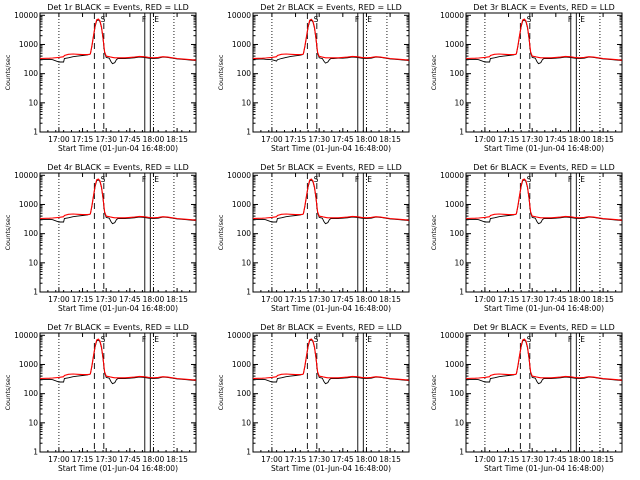 The image size is (640, 480). I want to click on panel-title: Det 1r BLACK = Events, RED = LLD, so click(118, 7).